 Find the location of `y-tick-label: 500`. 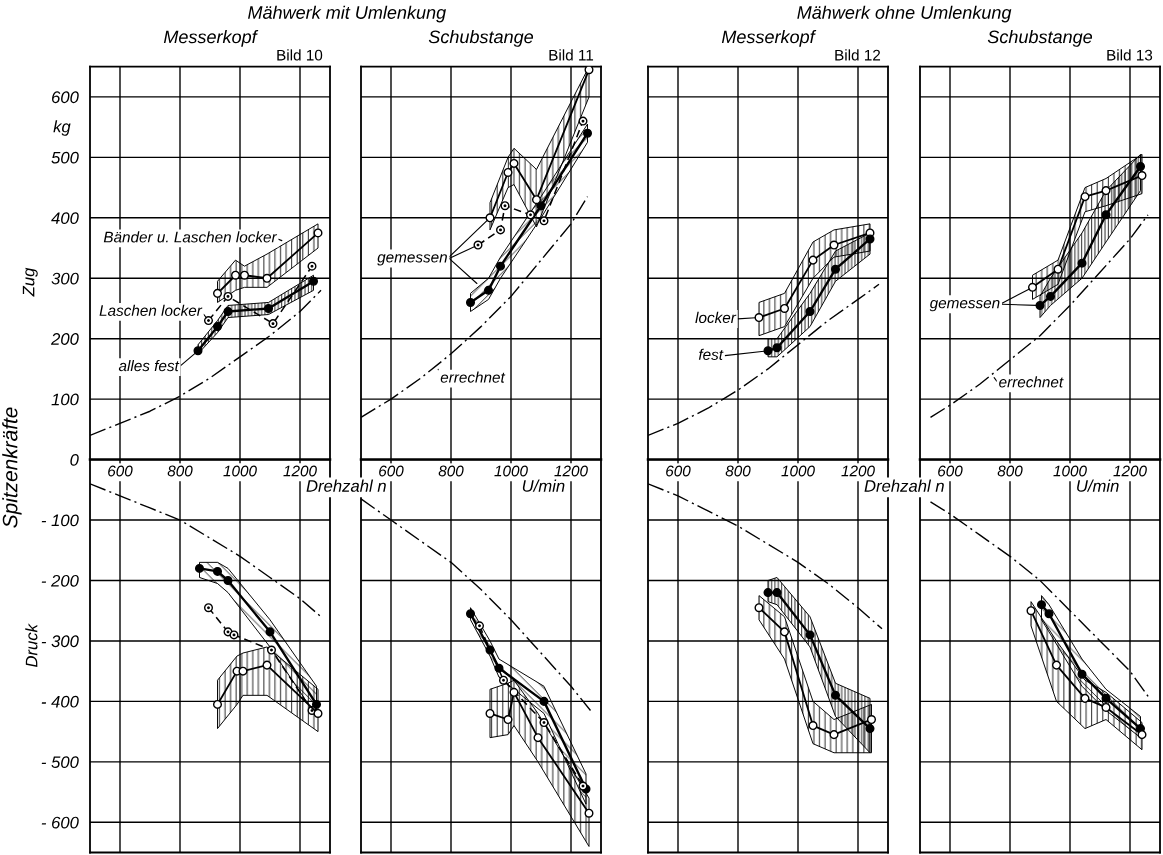

y-tick-label: 500 is located at coordinates (65, 157).